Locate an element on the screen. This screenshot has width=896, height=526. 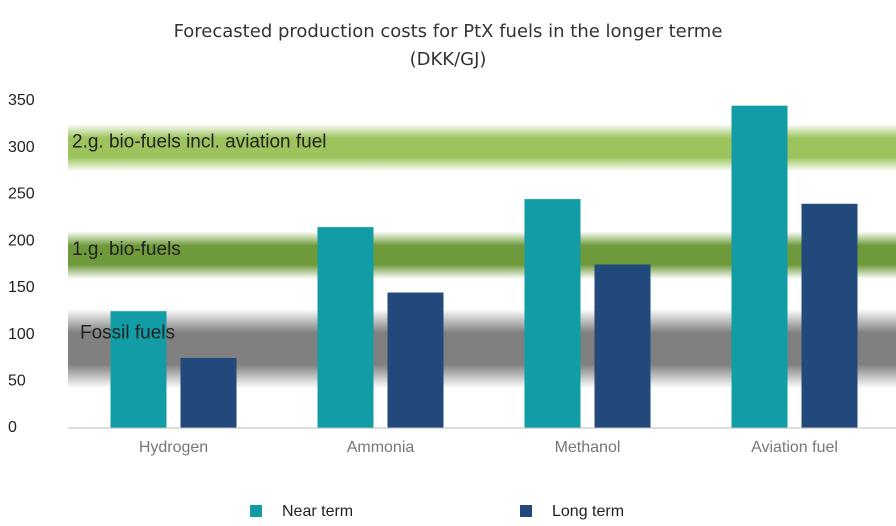
y-tick-label: 200 is located at coordinates (21, 240).